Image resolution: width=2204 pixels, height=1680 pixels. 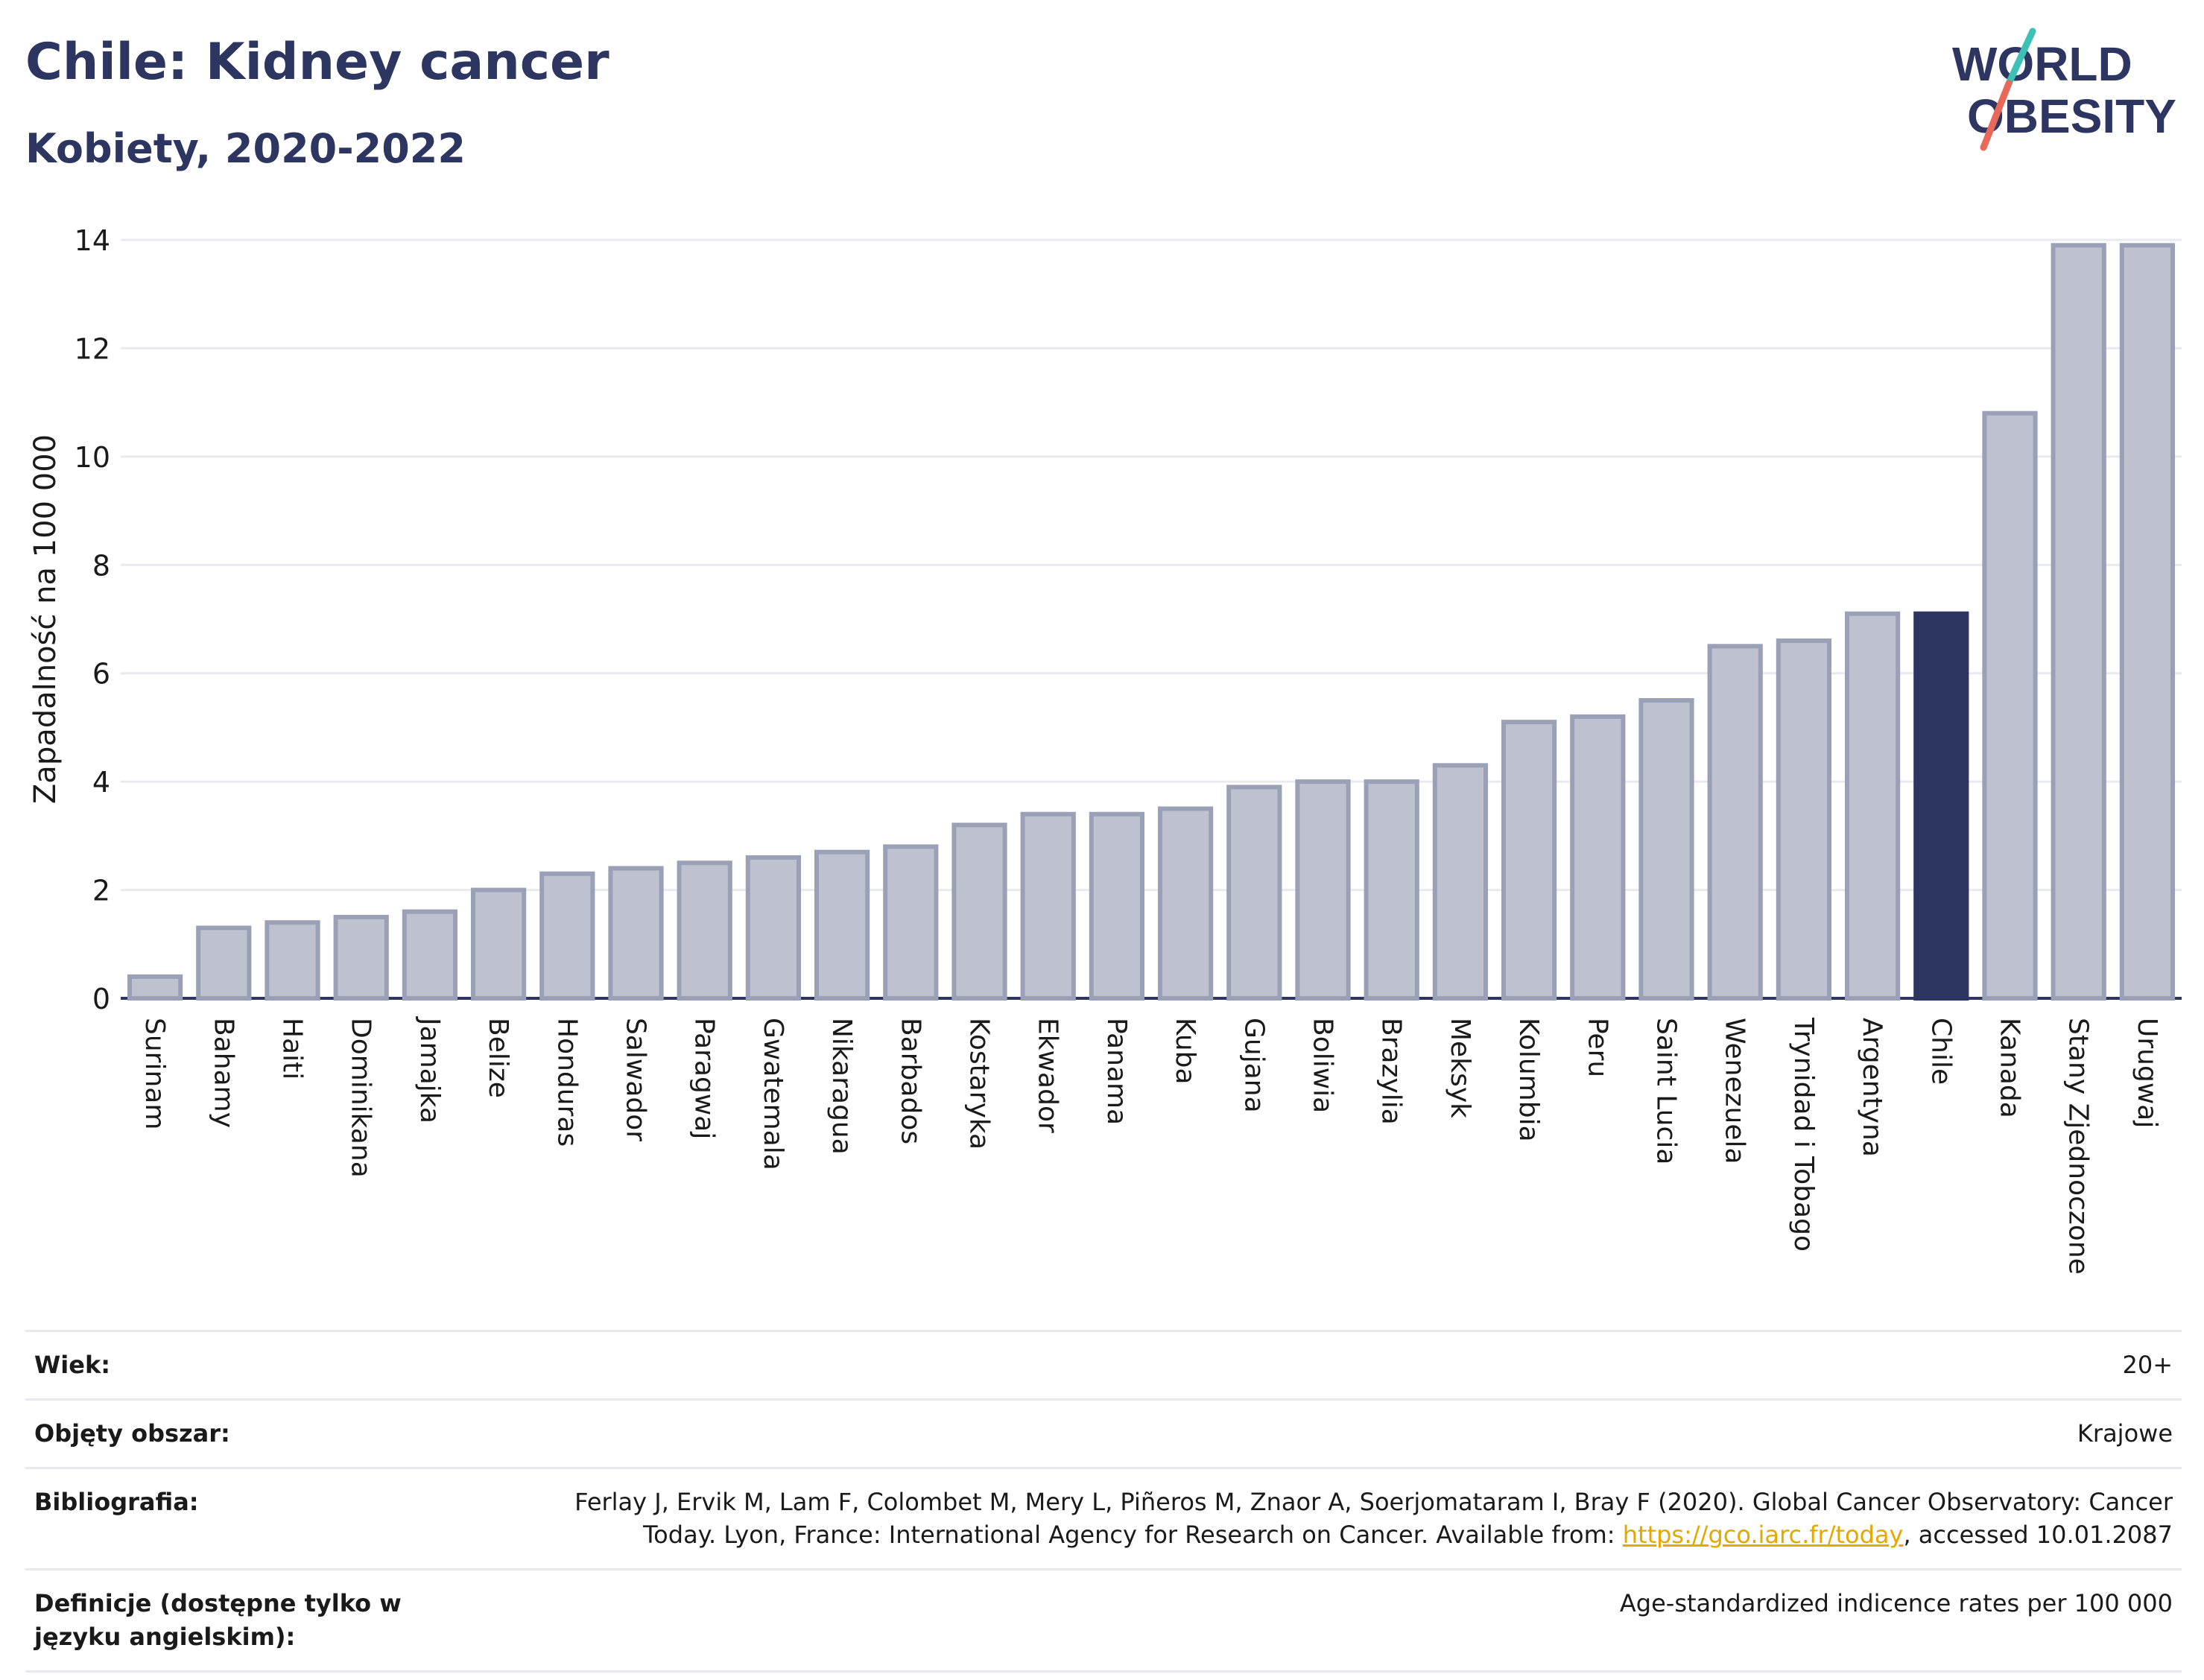 I want to click on x-tick-label: Stany Zjednoczone, so click(x=2078, y=1146).